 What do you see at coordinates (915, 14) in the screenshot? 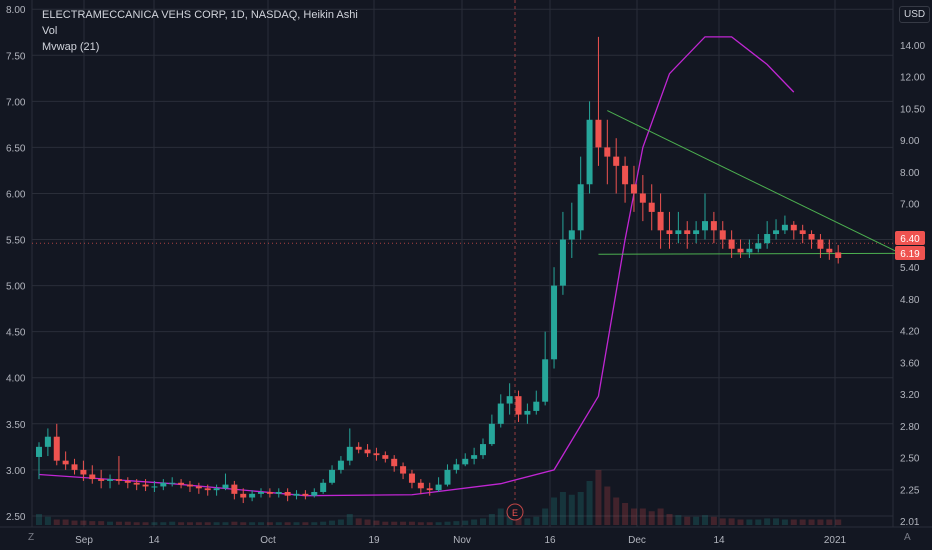
I see `currency-label: USD` at bounding box center [915, 14].